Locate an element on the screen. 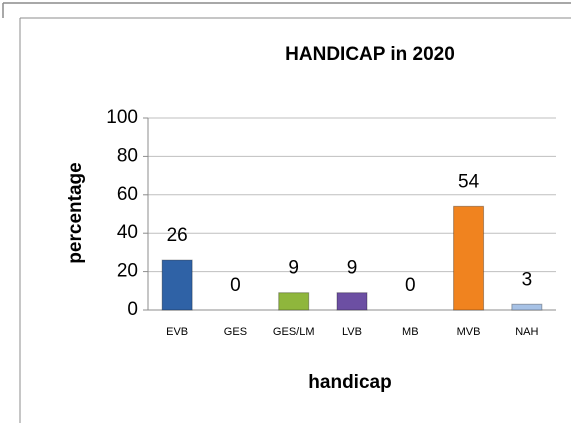 This screenshot has height=428, width=571. y-tick-label: 40 is located at coordinates (127, 232).